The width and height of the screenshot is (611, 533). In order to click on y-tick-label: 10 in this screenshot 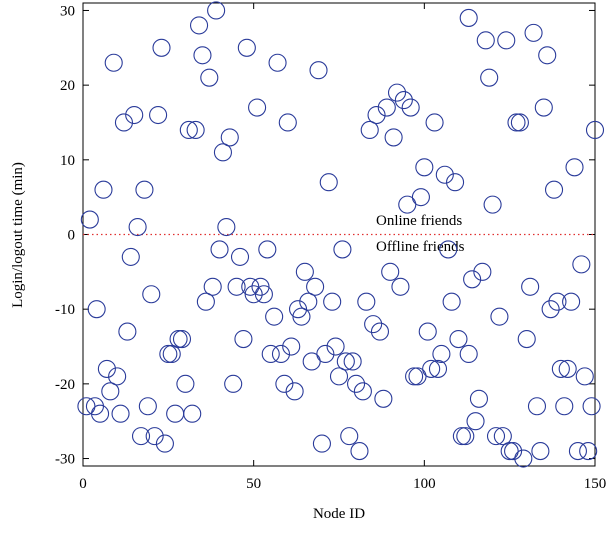, I will do `click(67, 161)`.